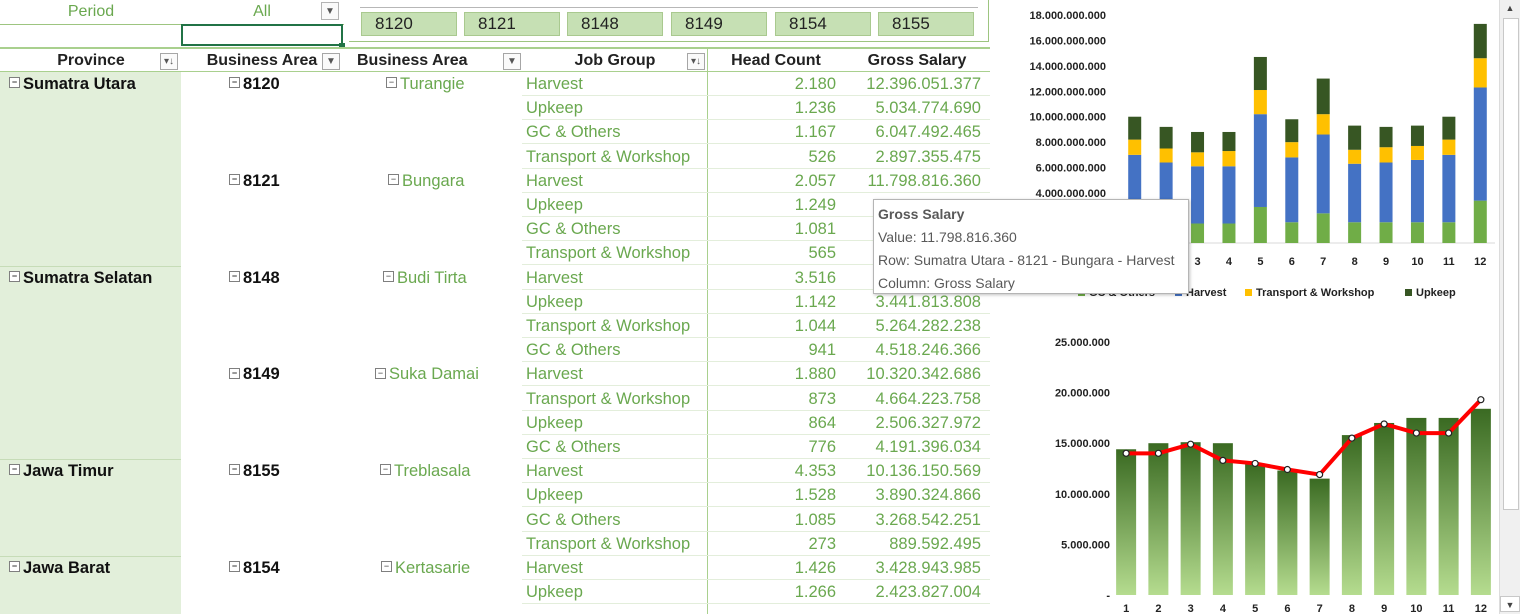 This screenshot has width=1520, height=614. What do you see at coordinates (815, 568) in the screenshot?
I see `head-count-cell: 1.426` at bounding box center [815, 568].